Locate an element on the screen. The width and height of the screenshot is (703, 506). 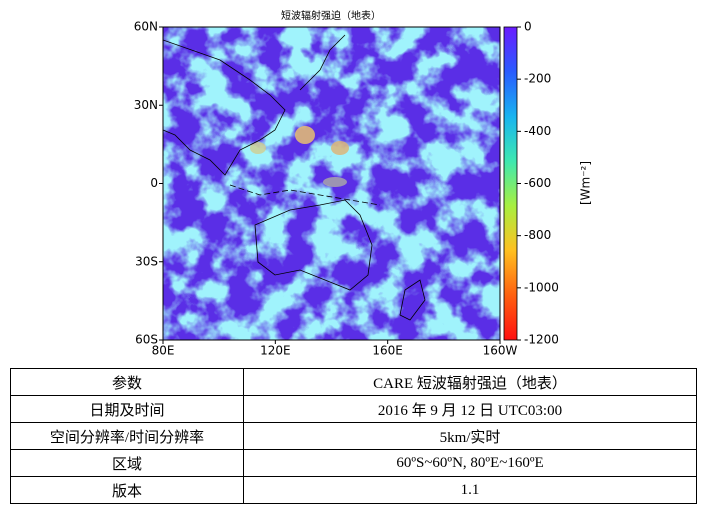
colorbar-tick-label: -200 is located at coordinates (537, 79).